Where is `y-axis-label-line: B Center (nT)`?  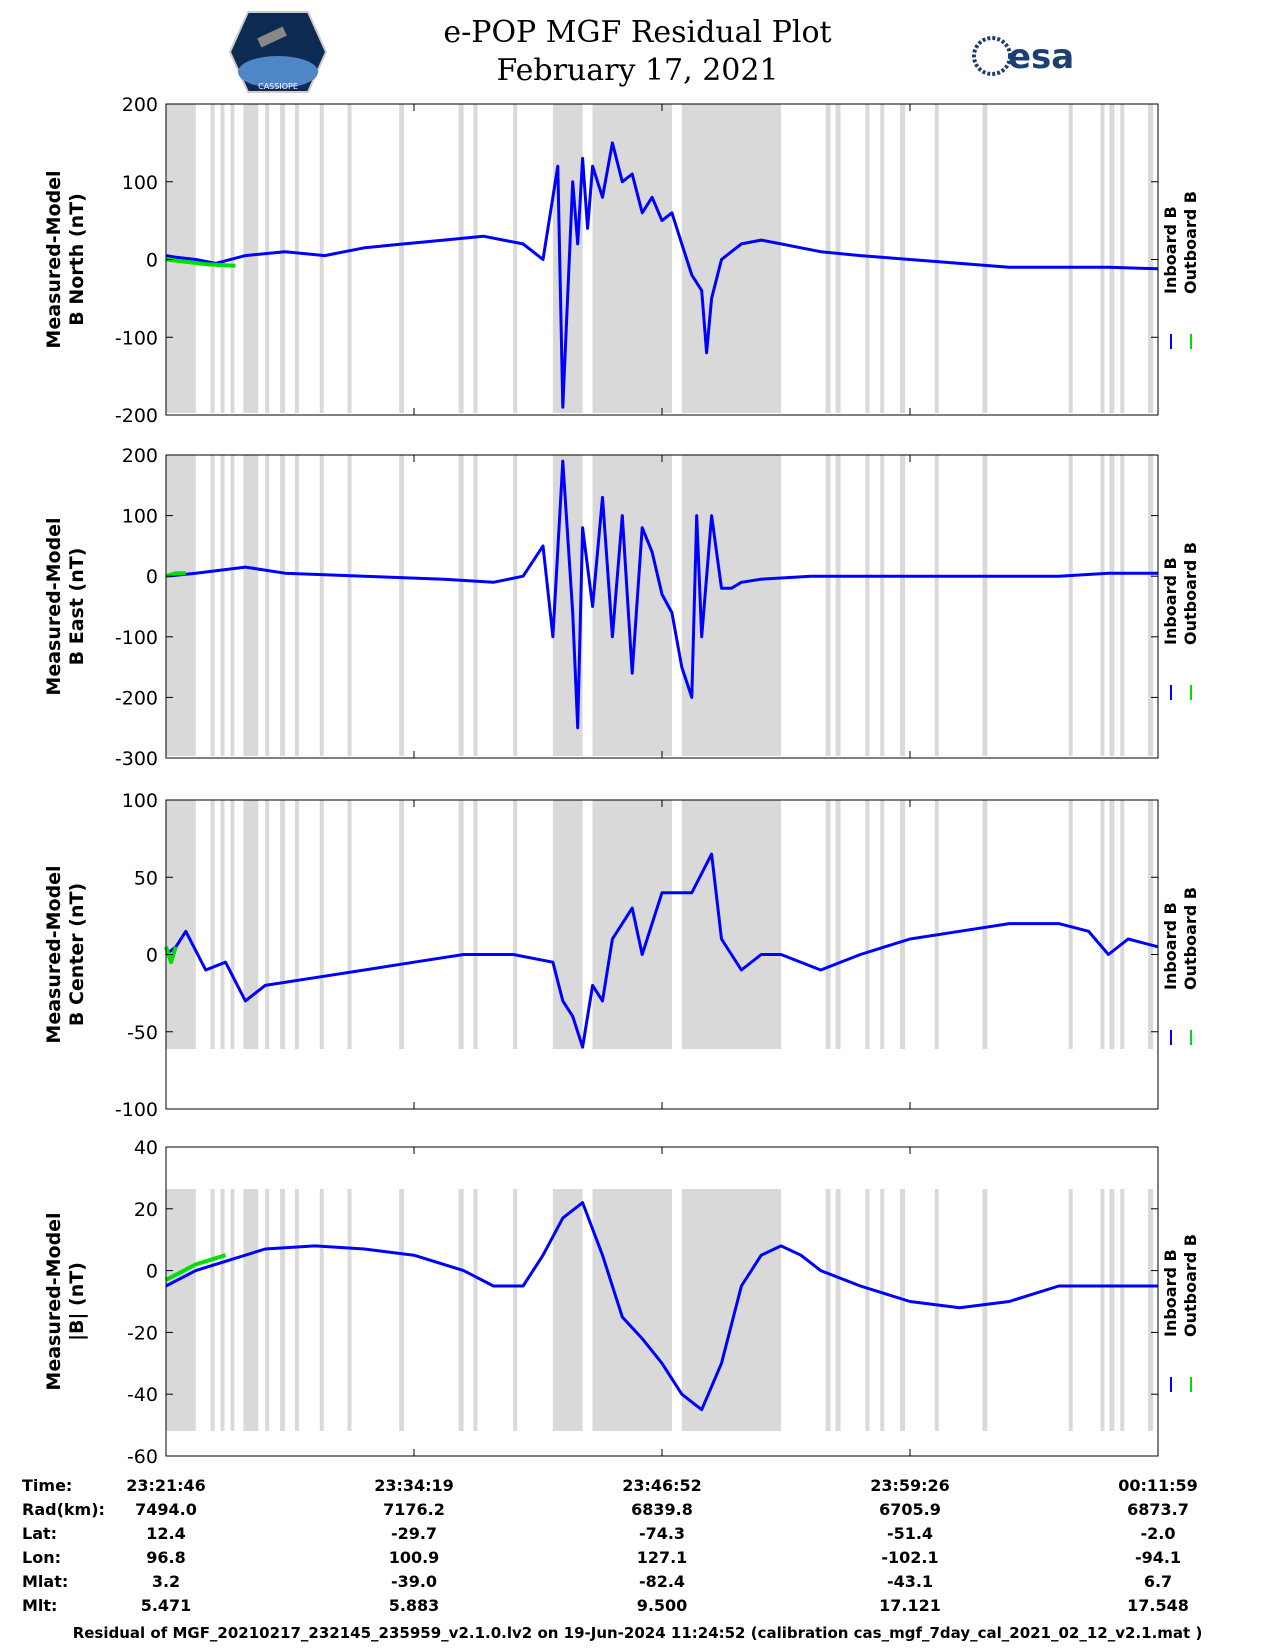
y-axis-label-line: B Center (nT) is located at coordinates (77, 954).